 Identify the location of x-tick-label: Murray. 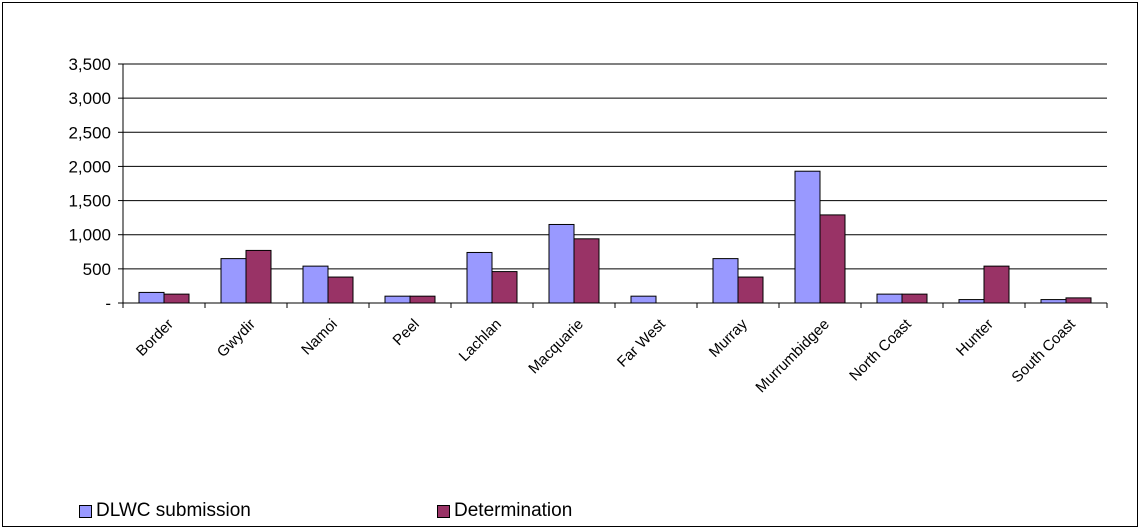
(728, 337).